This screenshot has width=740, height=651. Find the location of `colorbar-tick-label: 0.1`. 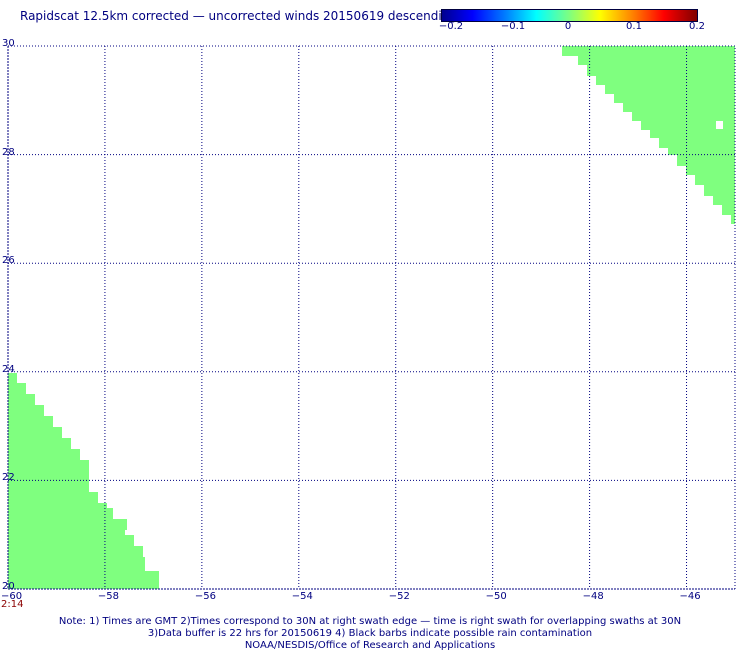

colorbar-tick-label: 0.1 is located at coordinates (634, 26).